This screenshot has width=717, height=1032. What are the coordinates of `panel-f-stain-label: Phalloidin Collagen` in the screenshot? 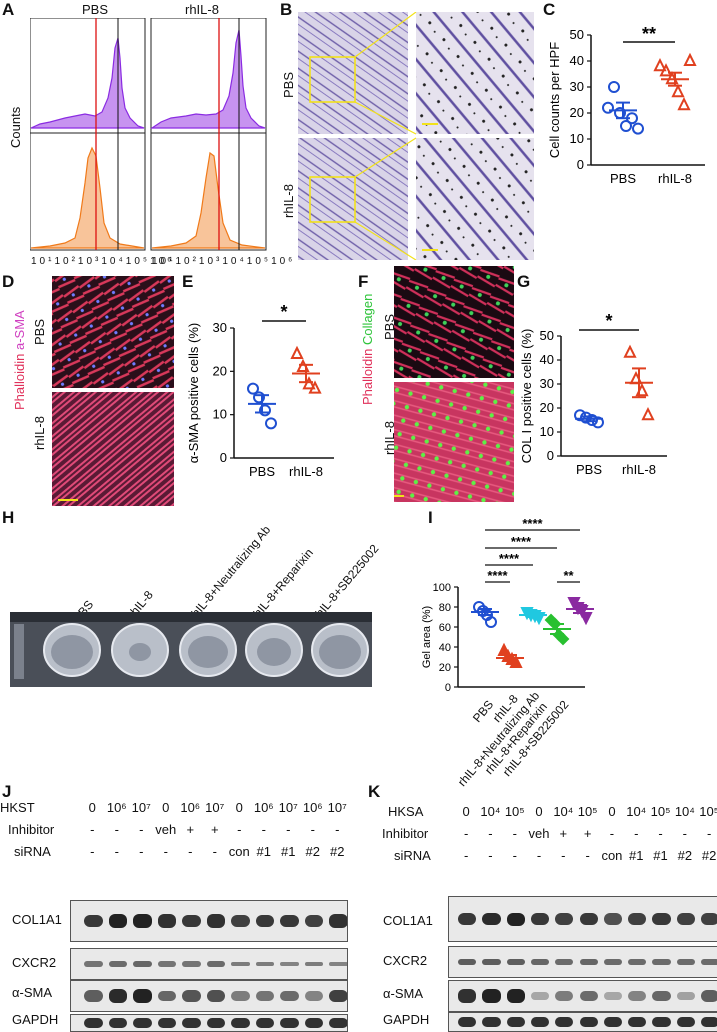 It's located at (367, 349).